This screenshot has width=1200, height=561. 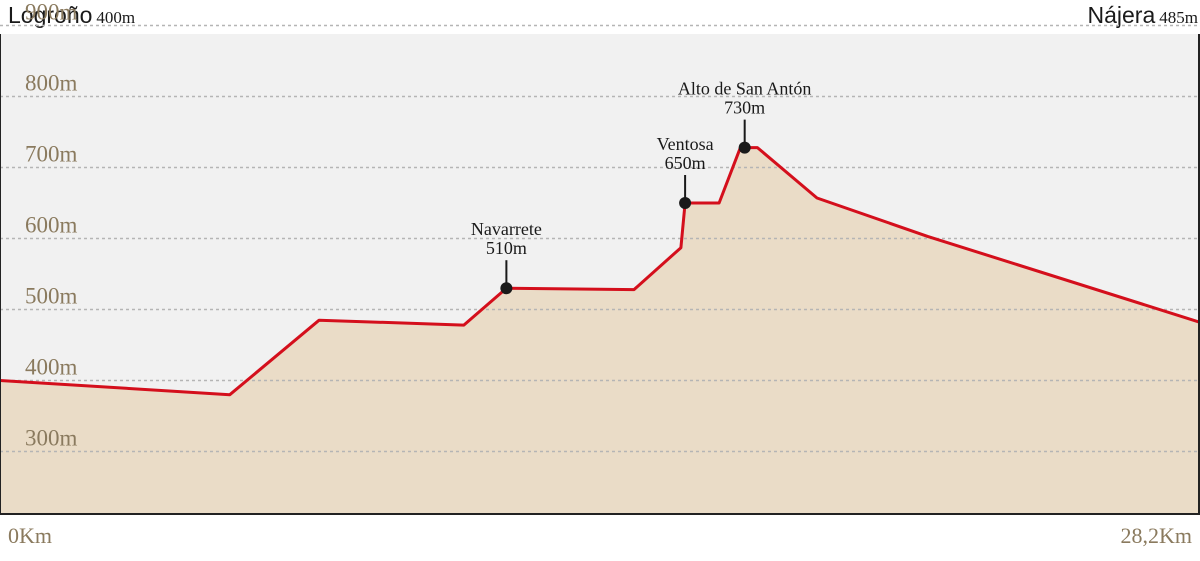 What do you see at coordinates (1121, 15) in the screenshot?
I see `end-town-name: Nájera` at bounding box center [1121, 15].